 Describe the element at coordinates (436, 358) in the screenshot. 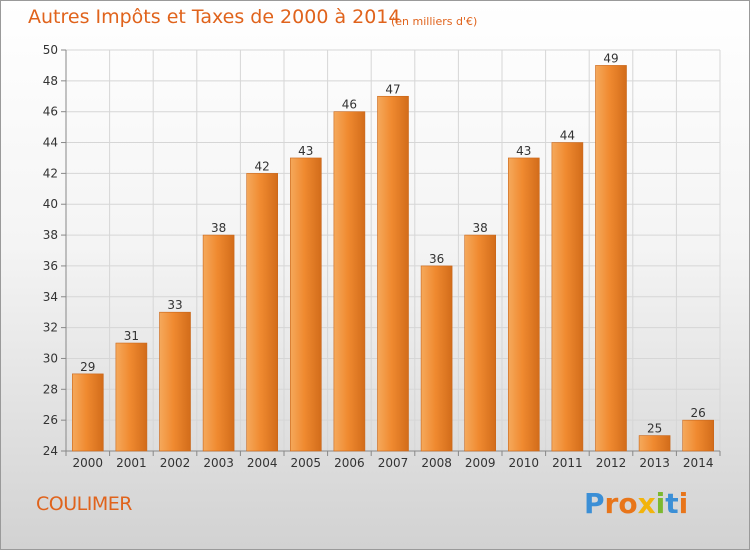

I see `bar-2008` at that location.